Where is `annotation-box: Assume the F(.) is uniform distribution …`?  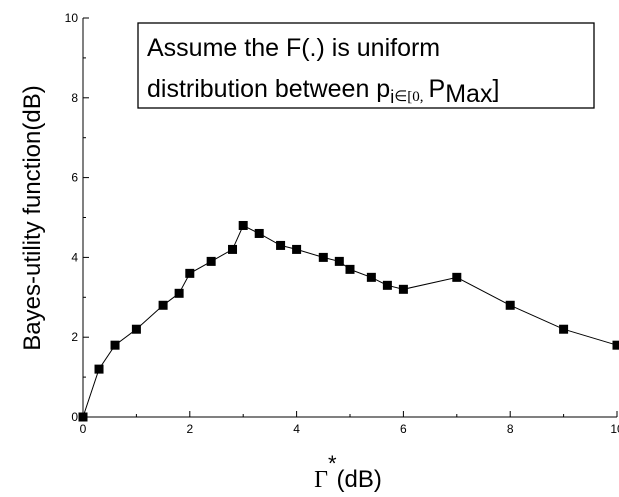 annotation-box: Assume the F(.) is uniform distribution … is located at coordinates (366, 65).